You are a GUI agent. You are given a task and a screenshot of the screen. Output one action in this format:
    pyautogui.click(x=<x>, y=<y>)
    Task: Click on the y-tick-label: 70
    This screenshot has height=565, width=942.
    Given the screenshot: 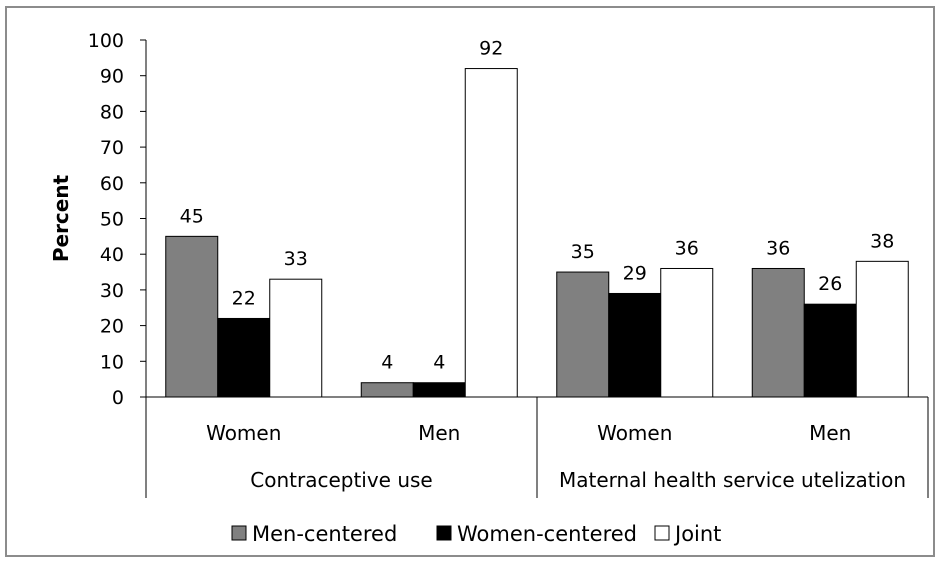 What is the action you would take?
    pyautogui.click(x=112, y=148)
    